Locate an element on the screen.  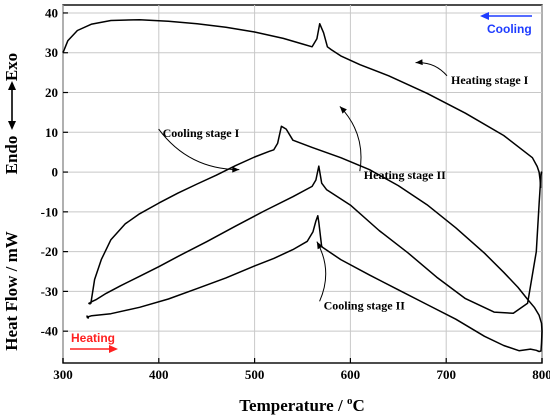
exo-endo-arrow is located at coordinates (12, 105).